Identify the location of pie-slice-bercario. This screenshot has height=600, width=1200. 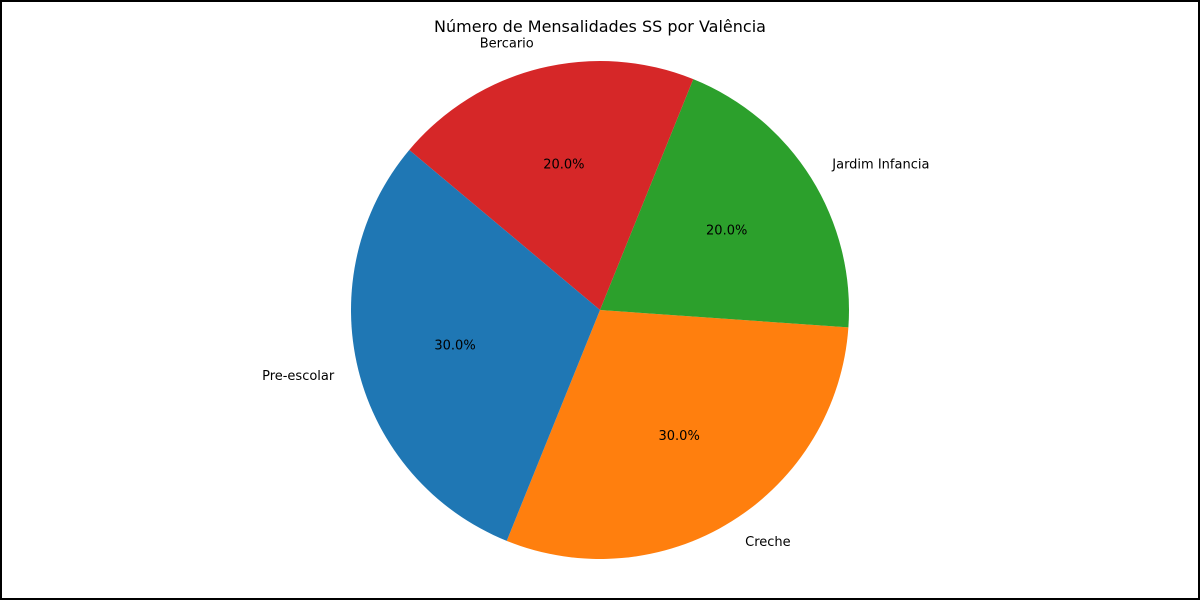
(551, 185).